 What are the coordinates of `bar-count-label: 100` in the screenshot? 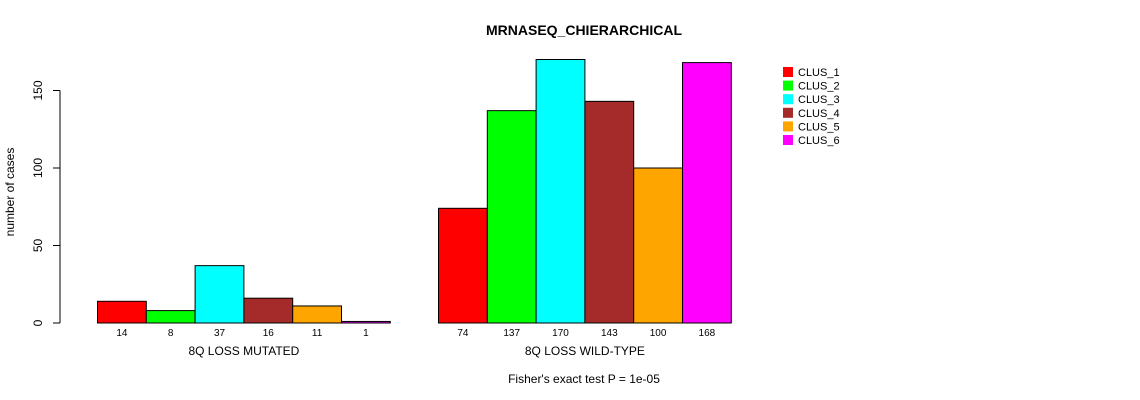 It's located at (658, 333).